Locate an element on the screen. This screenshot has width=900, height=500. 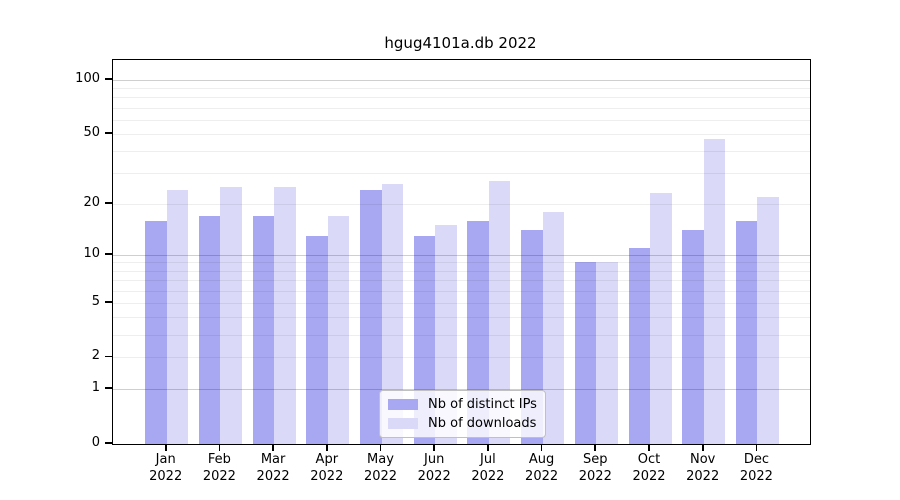
x-tick-label-dec: Dec 2022 is located at coordinates (756, 468).